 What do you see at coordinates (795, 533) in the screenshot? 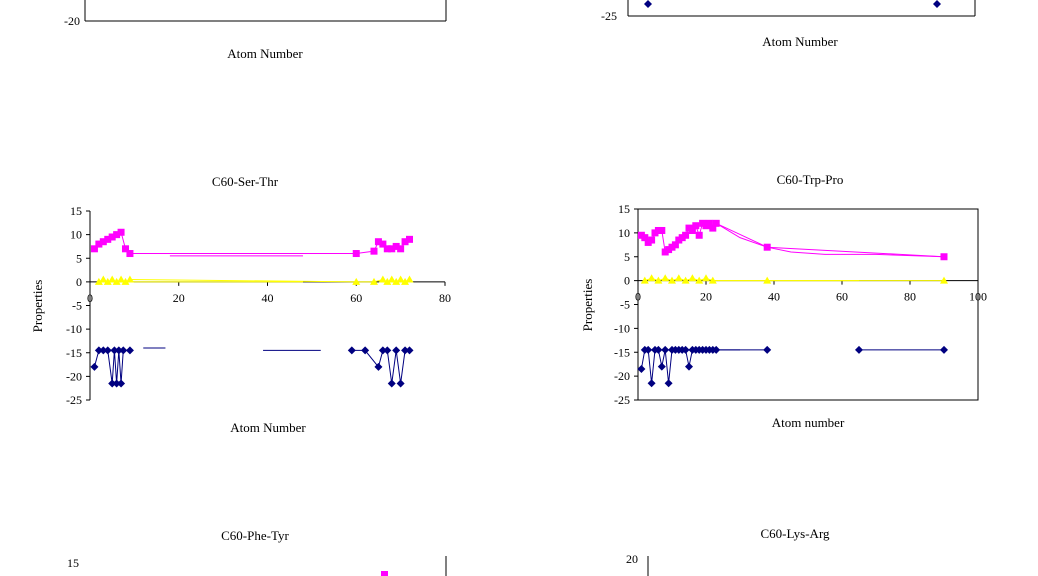
I see `chart-title: C60-Lys-Arg` at bounding box center [795, 533].